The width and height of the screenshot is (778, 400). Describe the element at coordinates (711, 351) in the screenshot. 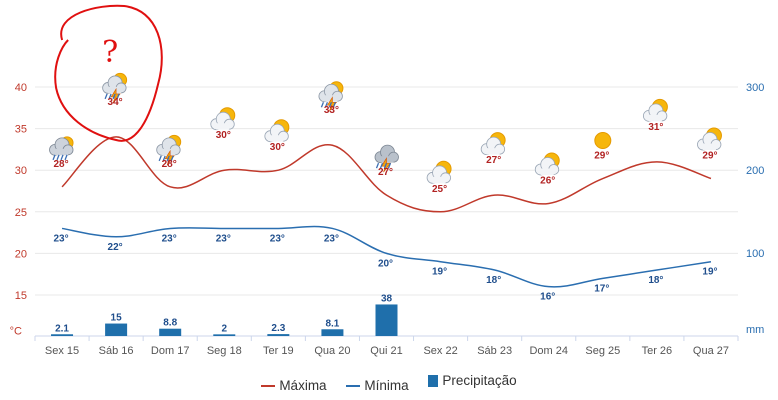

I see `x-tick-label: Qua 27` at that location.